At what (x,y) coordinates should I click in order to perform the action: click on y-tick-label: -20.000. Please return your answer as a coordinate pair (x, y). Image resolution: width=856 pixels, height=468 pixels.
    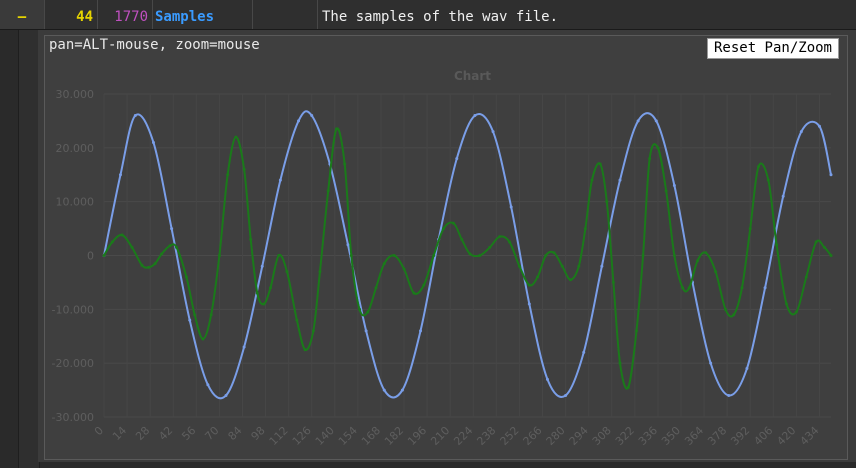
    Looking at the image, I should click on (73, 363).